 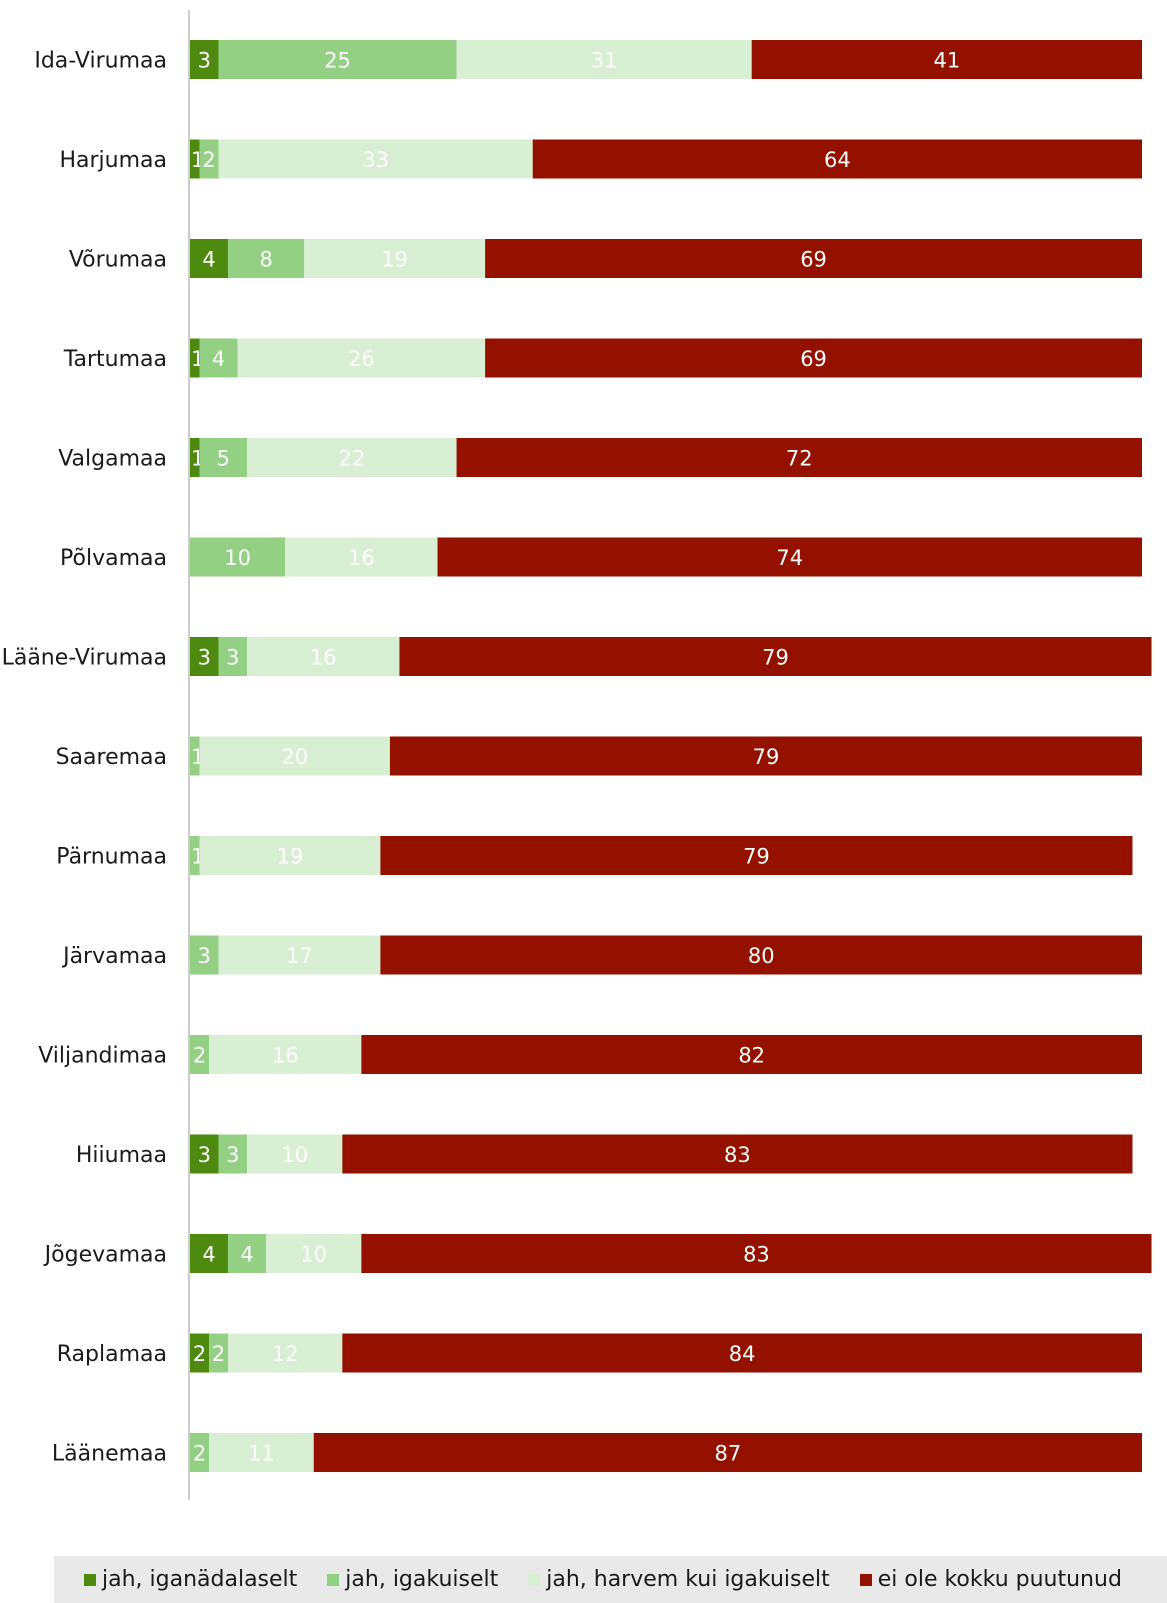 I want to click on data-label: 22, so click(x=351, y=459).